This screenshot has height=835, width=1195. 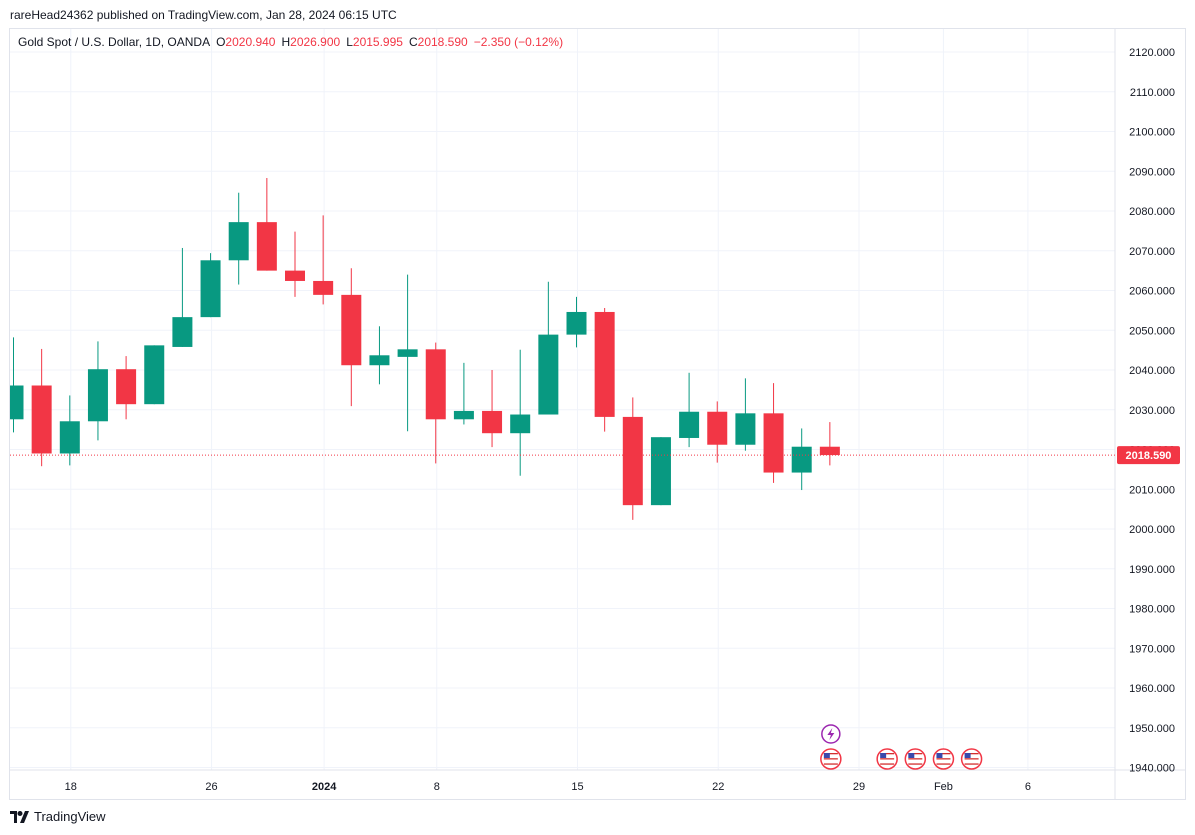 I want to click on lightning-bolt, so click(x=831, y=734).